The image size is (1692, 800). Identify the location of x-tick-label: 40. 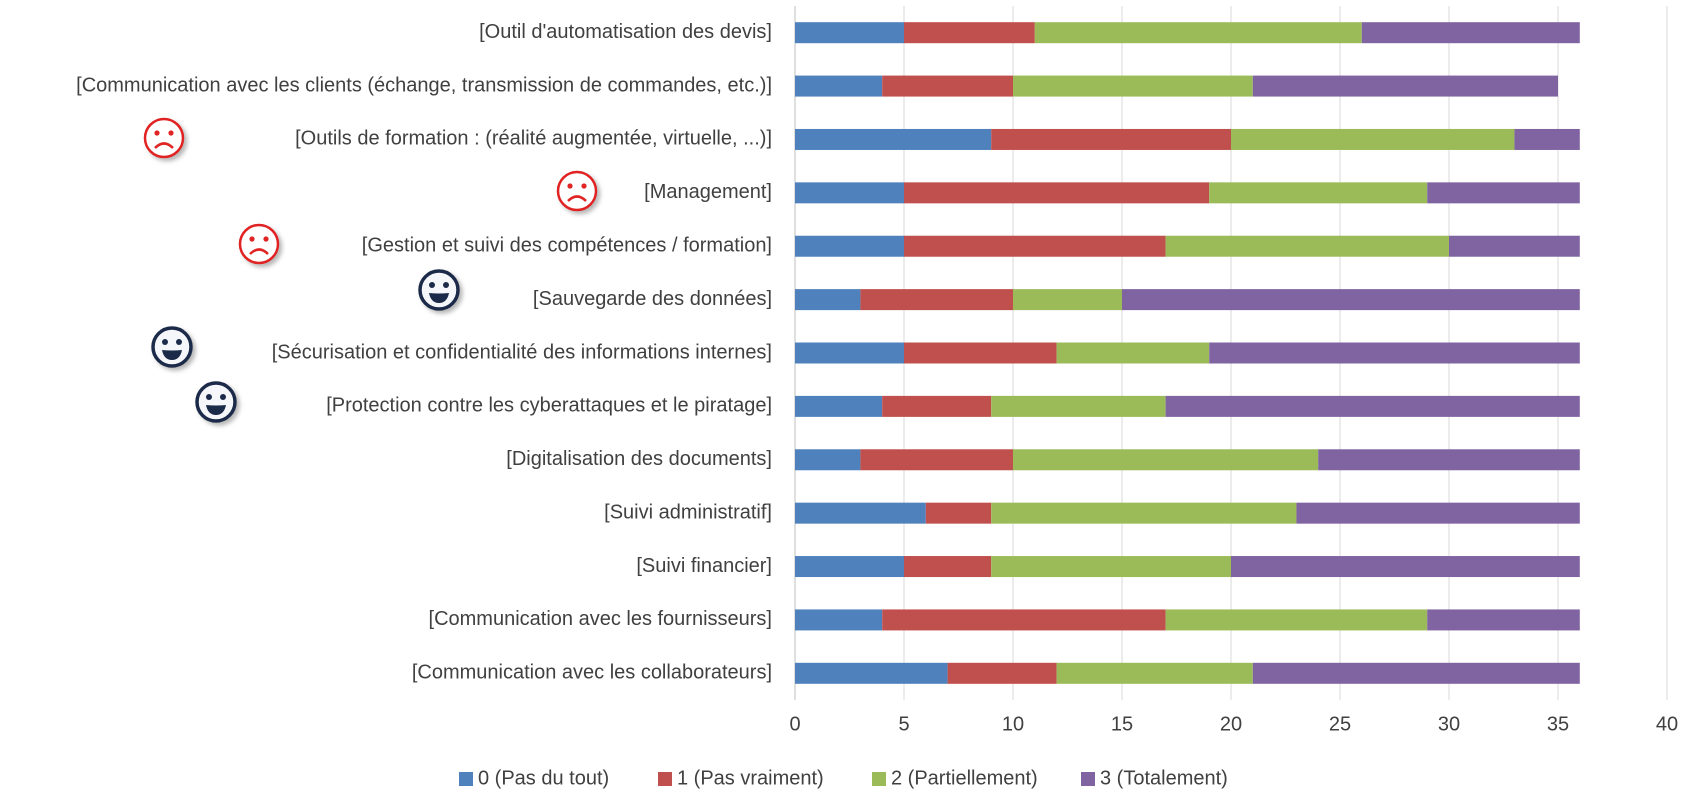
(1667, 724).